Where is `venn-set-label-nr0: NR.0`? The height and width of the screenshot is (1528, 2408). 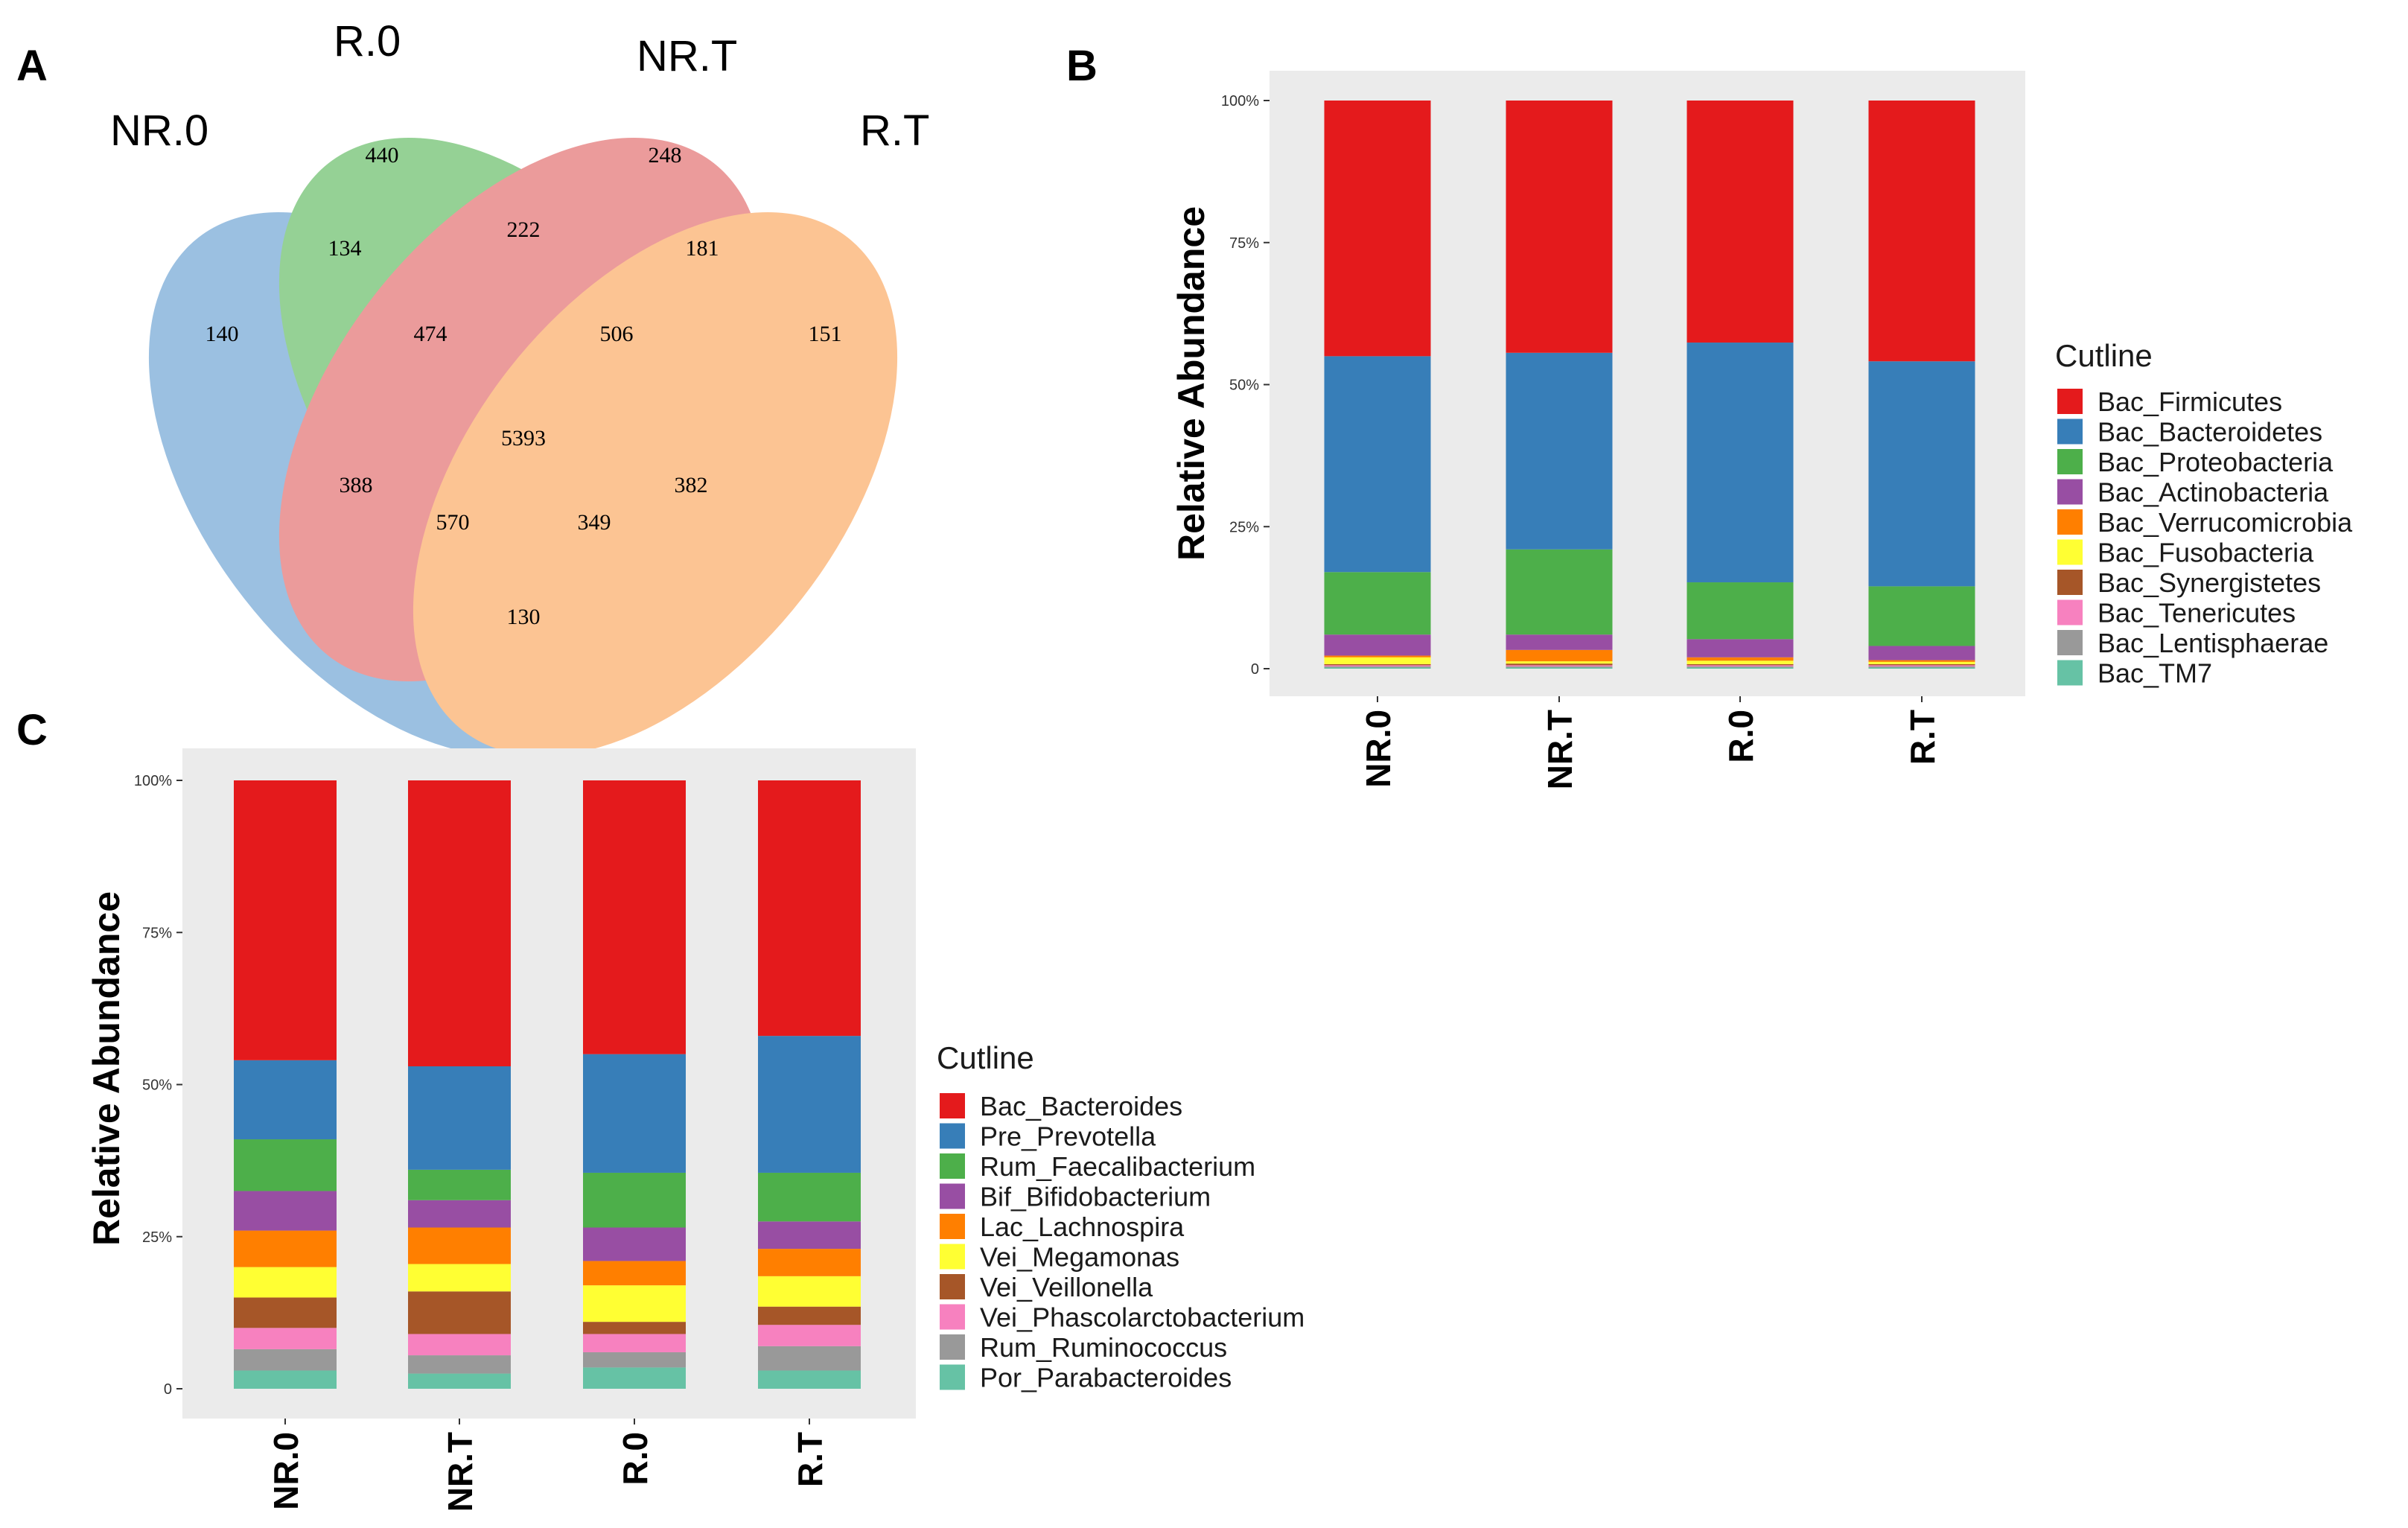
venn-set-label-nr0: NR.0 is located at coordinates (159, 130).